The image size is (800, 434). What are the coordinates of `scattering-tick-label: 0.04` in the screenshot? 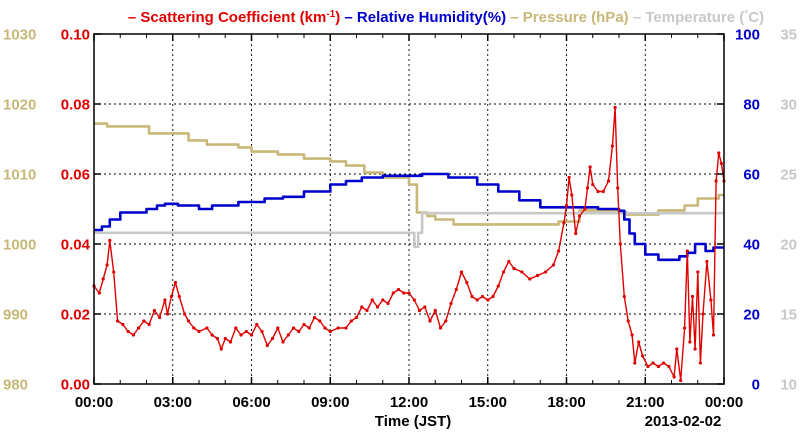 It's located at (76, 245).